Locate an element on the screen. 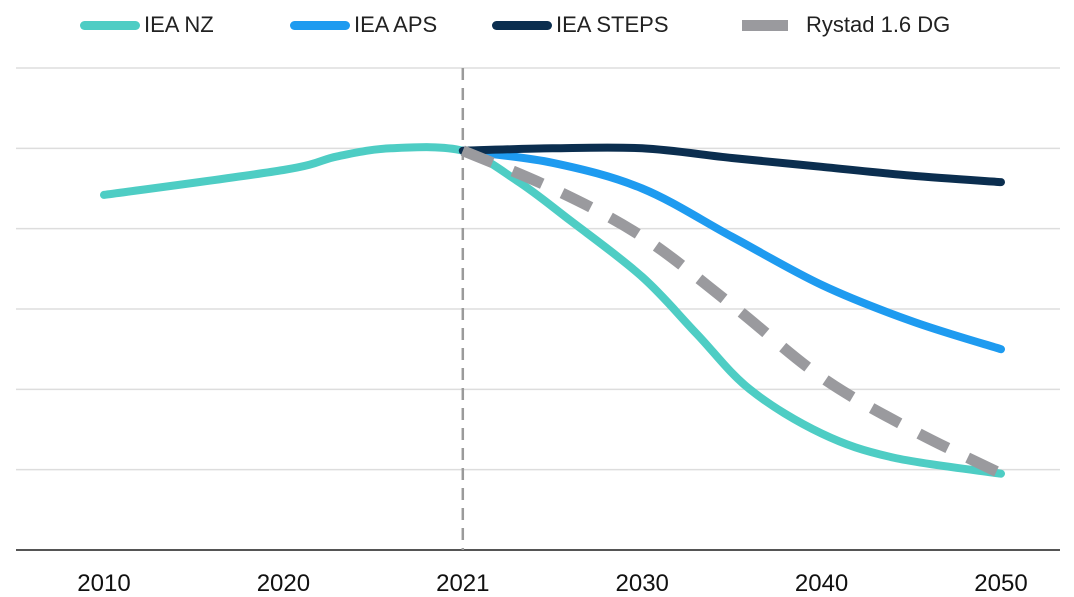 This screenshot has height=597, width=1074. legend-label-iea-steps: IEA STEPS is located at coordinates (612, 24).